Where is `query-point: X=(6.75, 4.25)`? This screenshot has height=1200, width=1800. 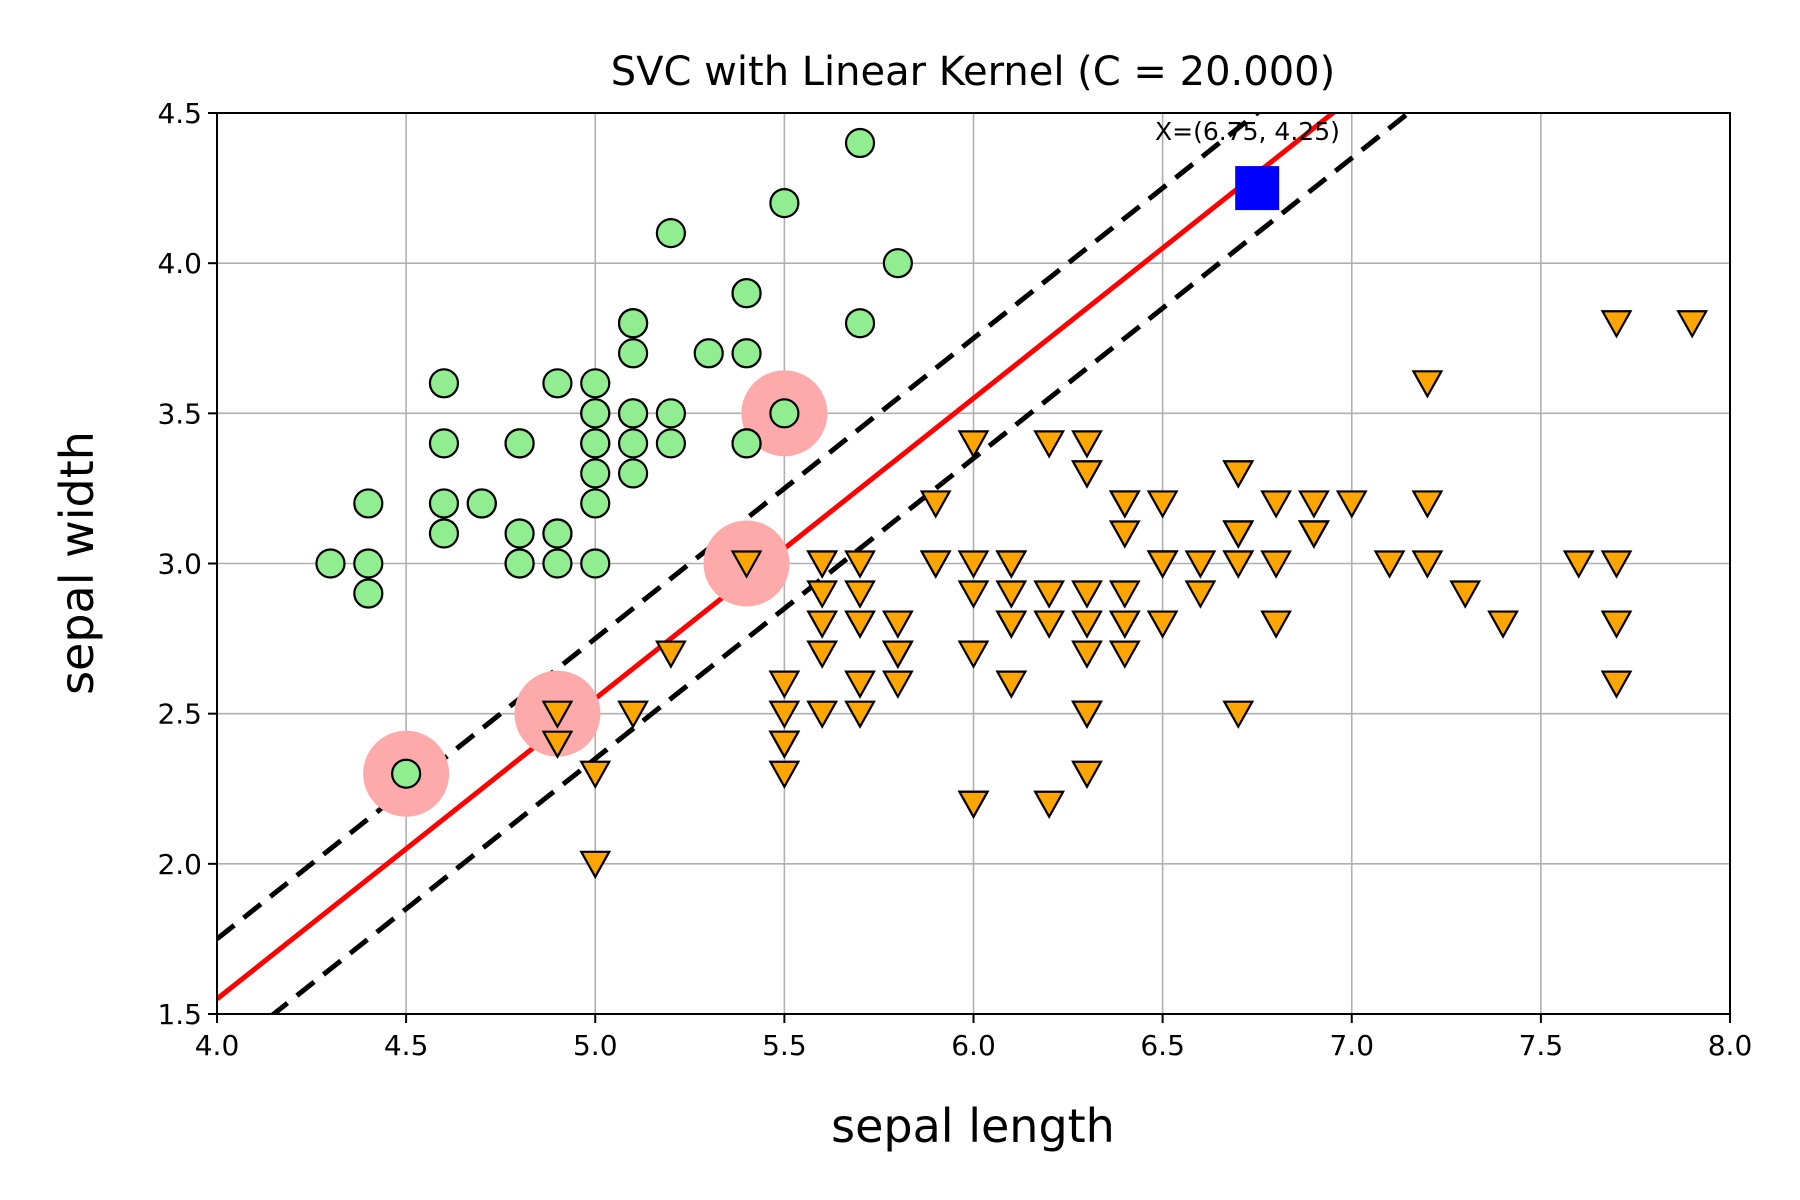
query-point: X=(6.75, 4.25) is located at coordinates (1247, 164).